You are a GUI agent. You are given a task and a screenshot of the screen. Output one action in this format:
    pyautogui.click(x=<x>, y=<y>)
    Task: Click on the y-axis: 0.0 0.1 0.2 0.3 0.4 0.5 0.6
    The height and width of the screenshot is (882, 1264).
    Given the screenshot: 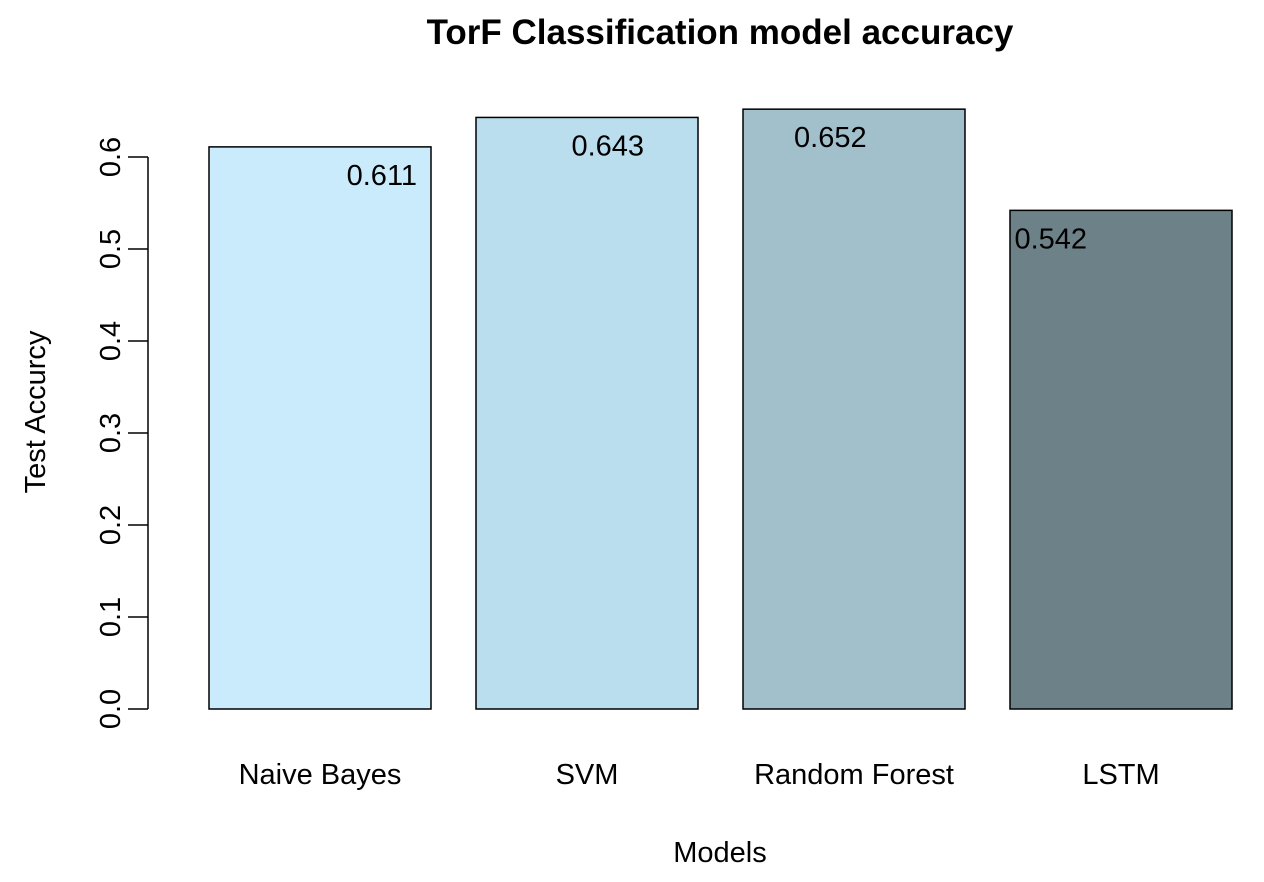 What is the action you would take?
    pyautogui.click(x=122, y=433)
    